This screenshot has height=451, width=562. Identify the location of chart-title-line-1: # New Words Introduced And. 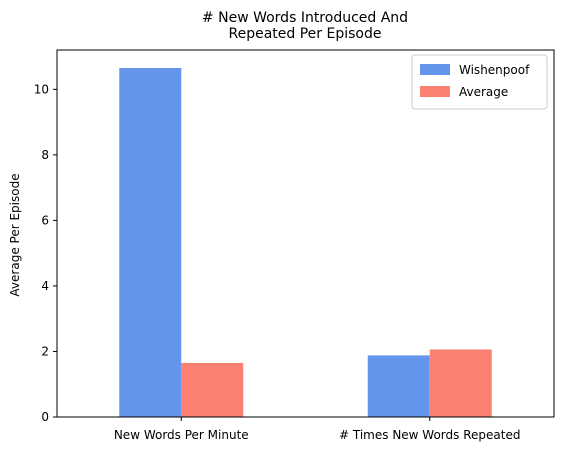
(305, 18).